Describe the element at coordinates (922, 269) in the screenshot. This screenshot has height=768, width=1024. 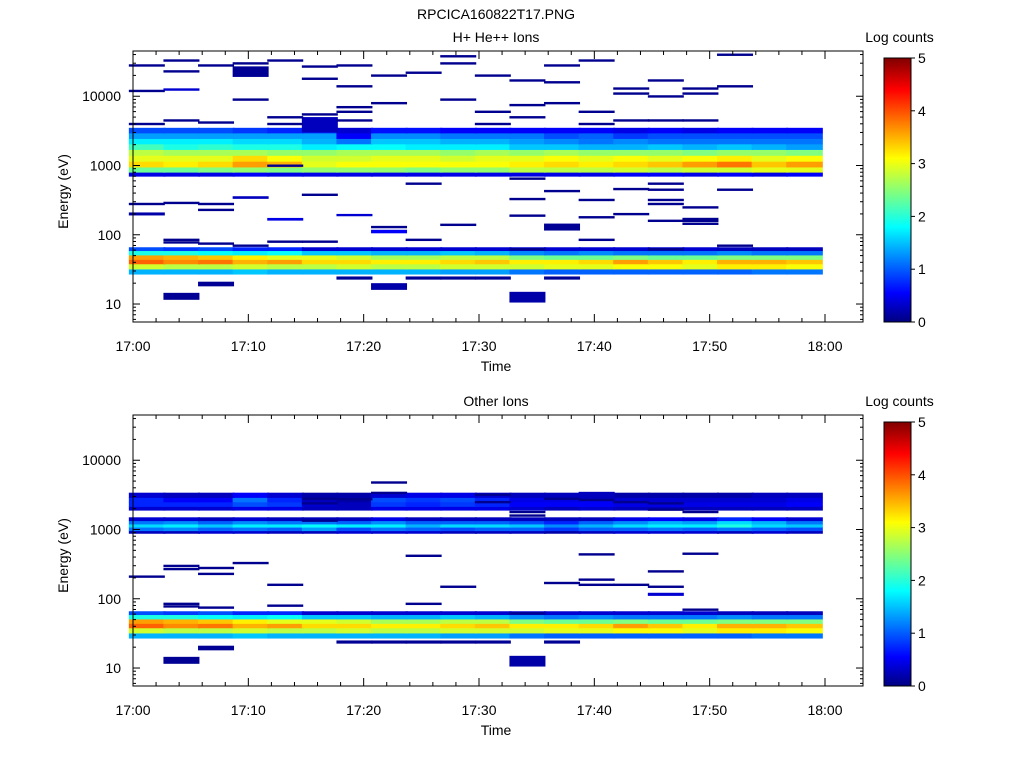
I see `colorbar-tick-label: 1` at that location.